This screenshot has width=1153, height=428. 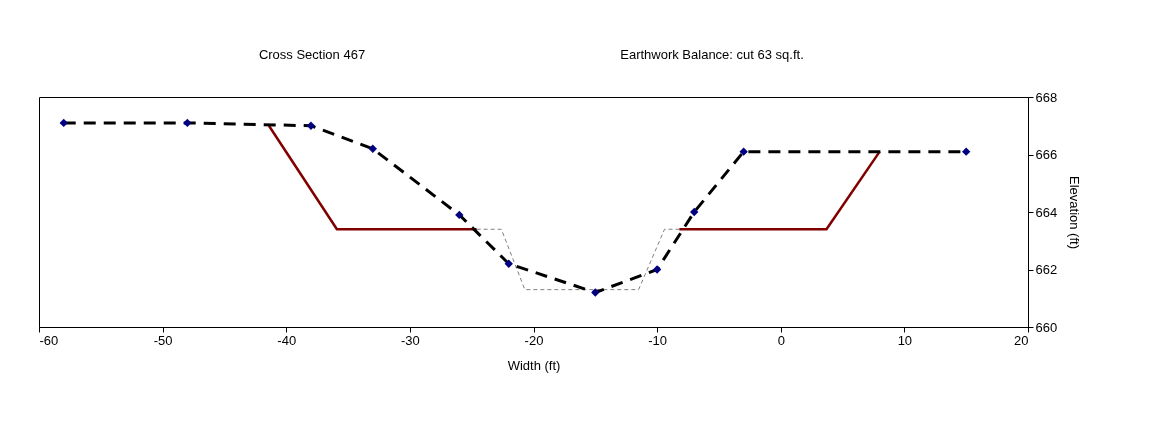 What do you see at coordinates (1046, 154) in the screenshot?
I see `y-tick-label: 666` at bounding box center [1046, 154].